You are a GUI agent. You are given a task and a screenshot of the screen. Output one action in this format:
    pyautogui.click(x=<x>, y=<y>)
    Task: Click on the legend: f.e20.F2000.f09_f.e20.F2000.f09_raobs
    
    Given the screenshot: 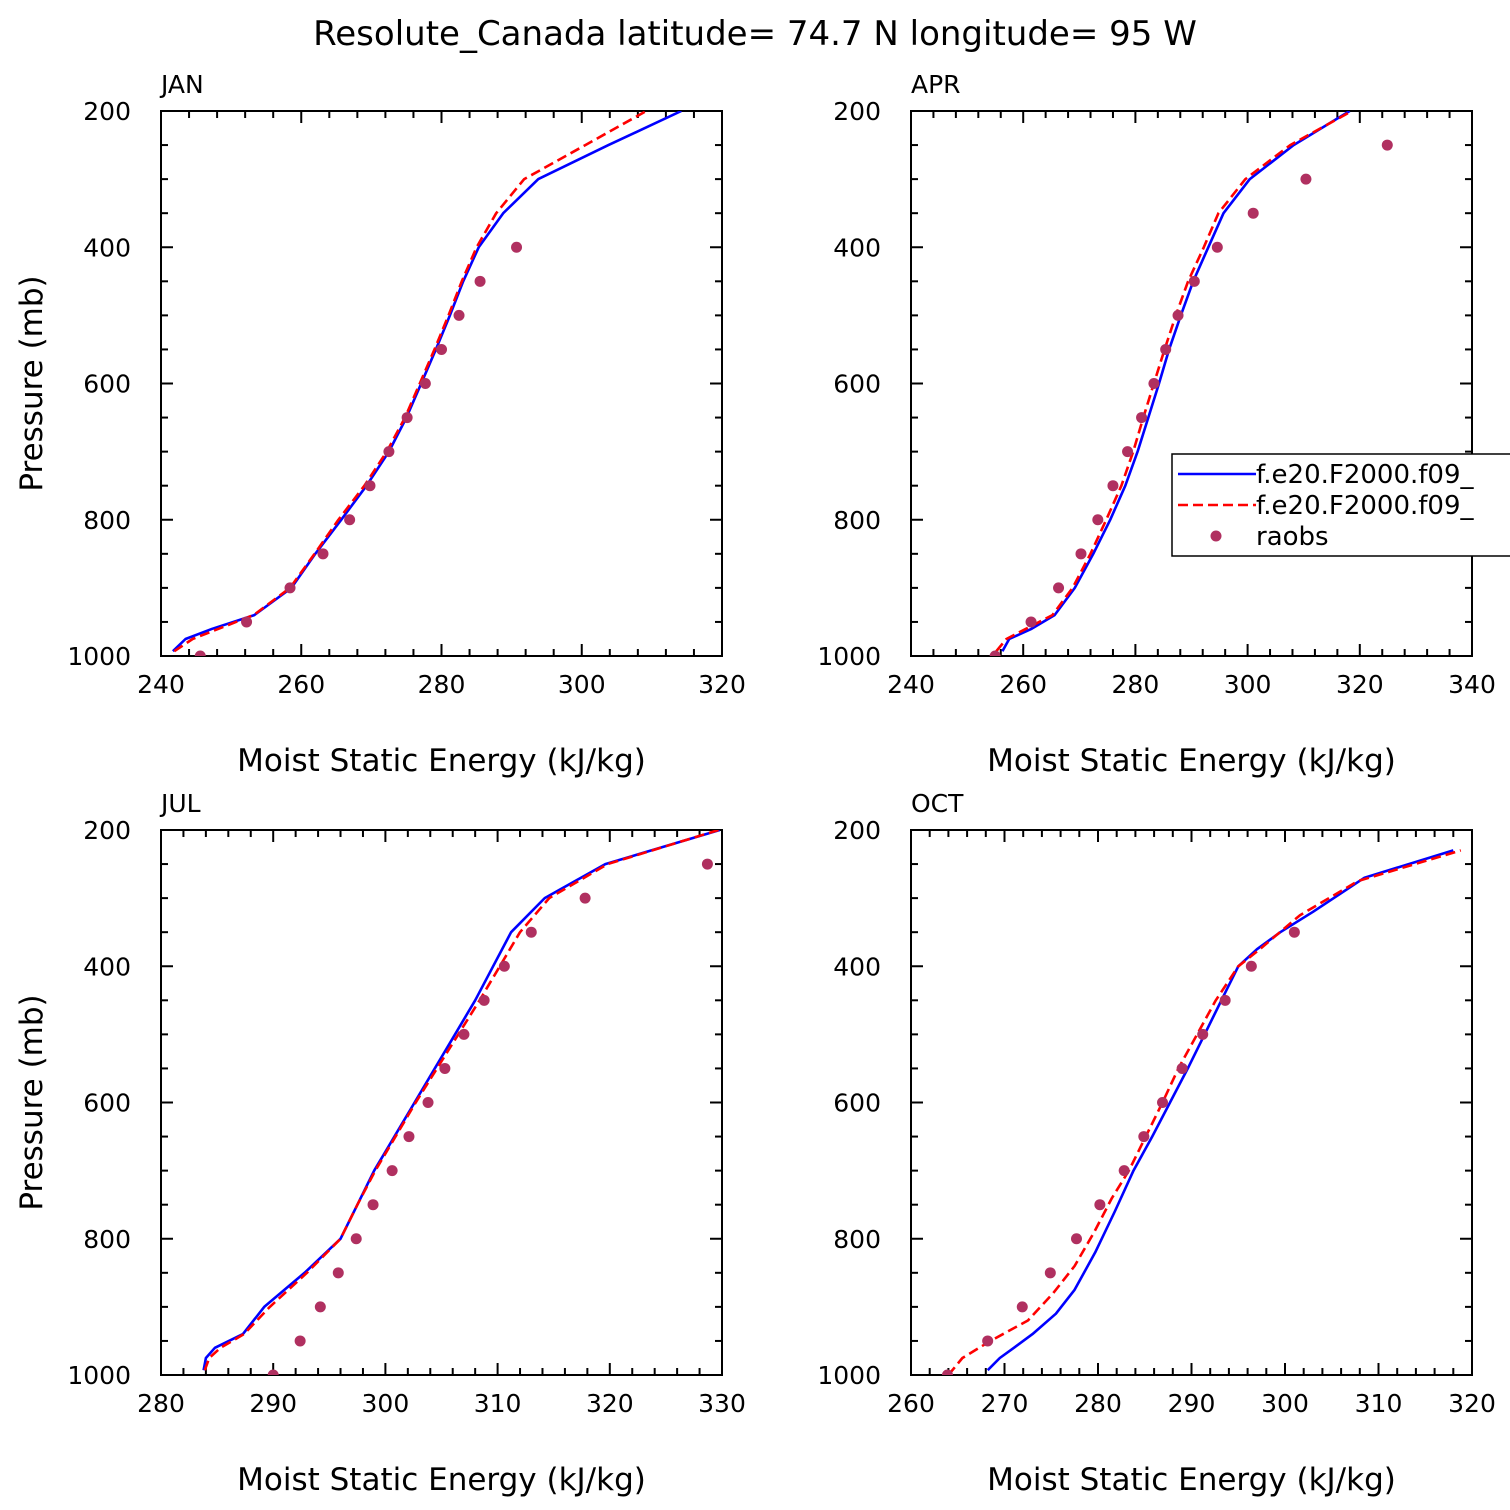 What is the action you would take?
    pyautogui.click(x=1340, y=505)
    